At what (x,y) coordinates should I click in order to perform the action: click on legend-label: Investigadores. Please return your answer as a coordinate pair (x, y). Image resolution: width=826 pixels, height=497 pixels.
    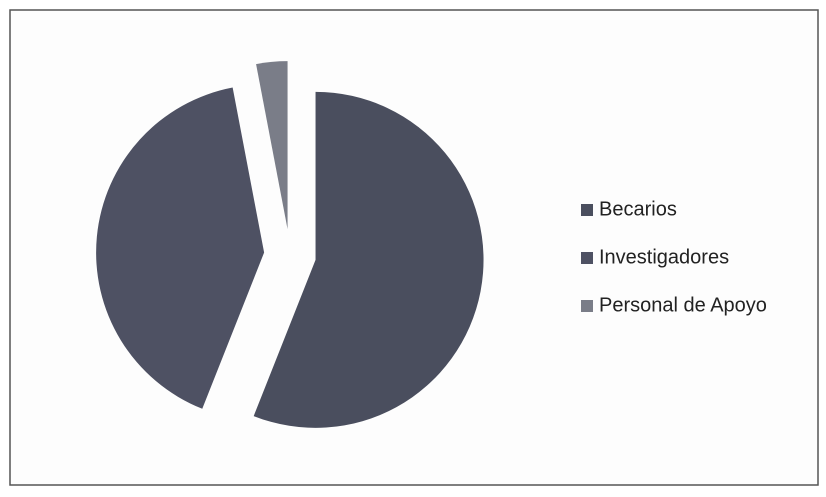
    Looking at the image, I should click on (664, 257).